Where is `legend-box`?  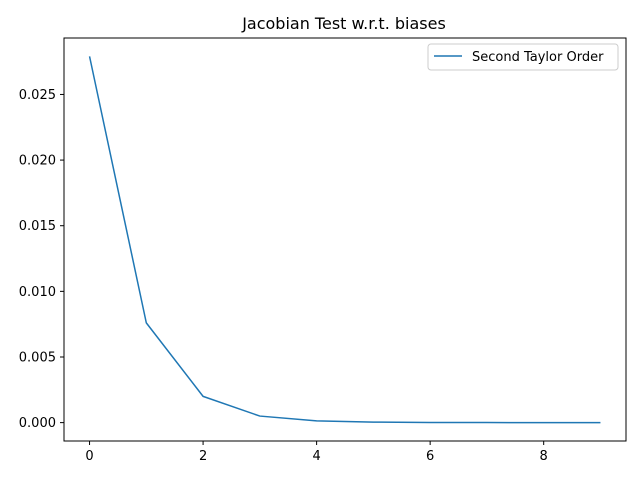
legend-box is located at coordinates (523, 57).